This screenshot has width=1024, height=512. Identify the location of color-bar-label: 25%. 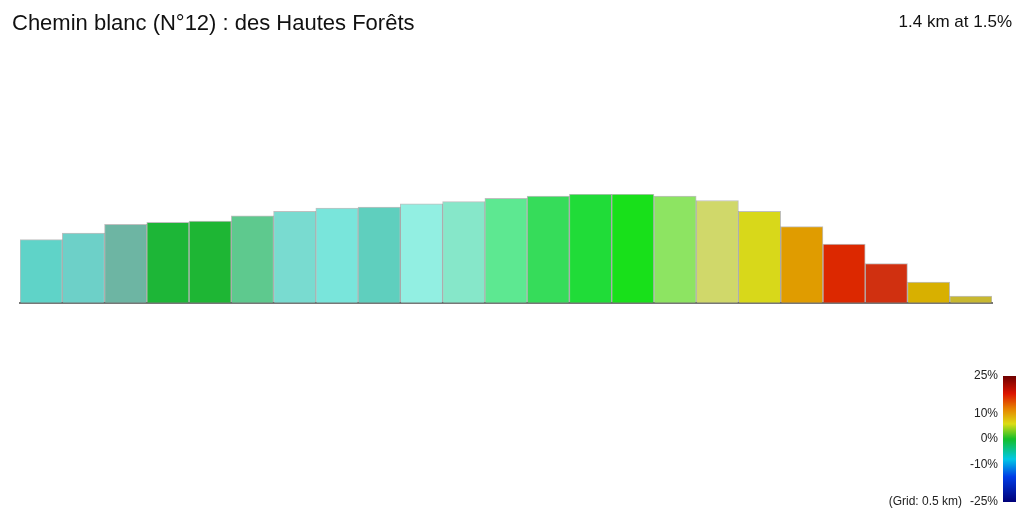
(986, 375).